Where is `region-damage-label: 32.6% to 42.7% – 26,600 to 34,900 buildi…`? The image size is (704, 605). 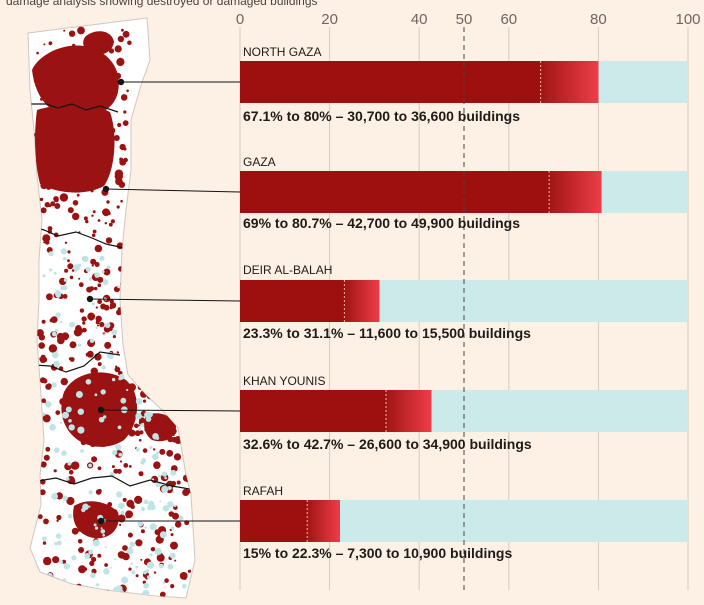
region-damage-label: 32.6% to 42.7% – 26,600 to 34,900 buildi… is located at coordinates (387, 444).